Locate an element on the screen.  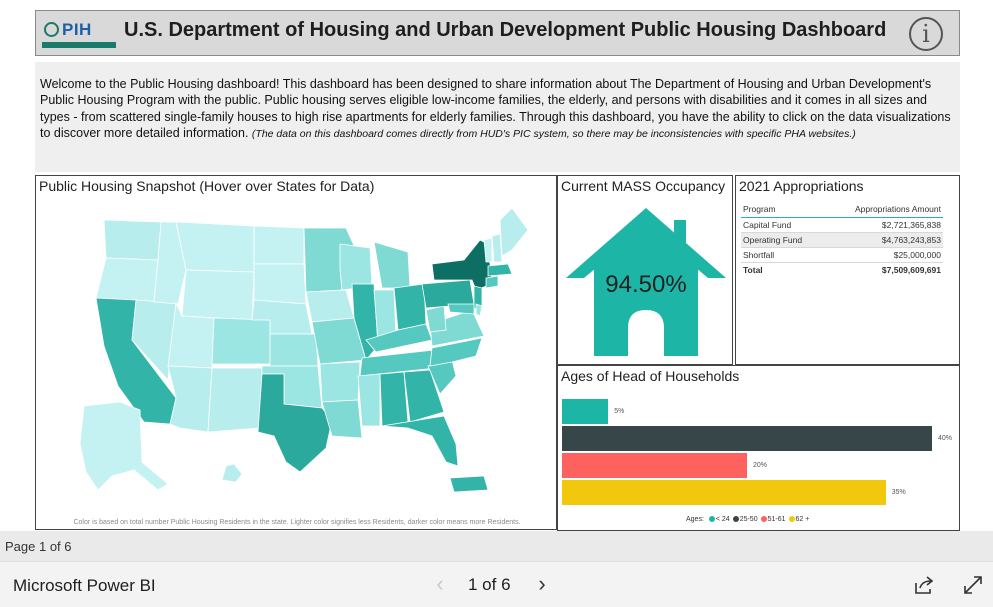
legend-item-label: < 24 is located at coordinates (722, 519).